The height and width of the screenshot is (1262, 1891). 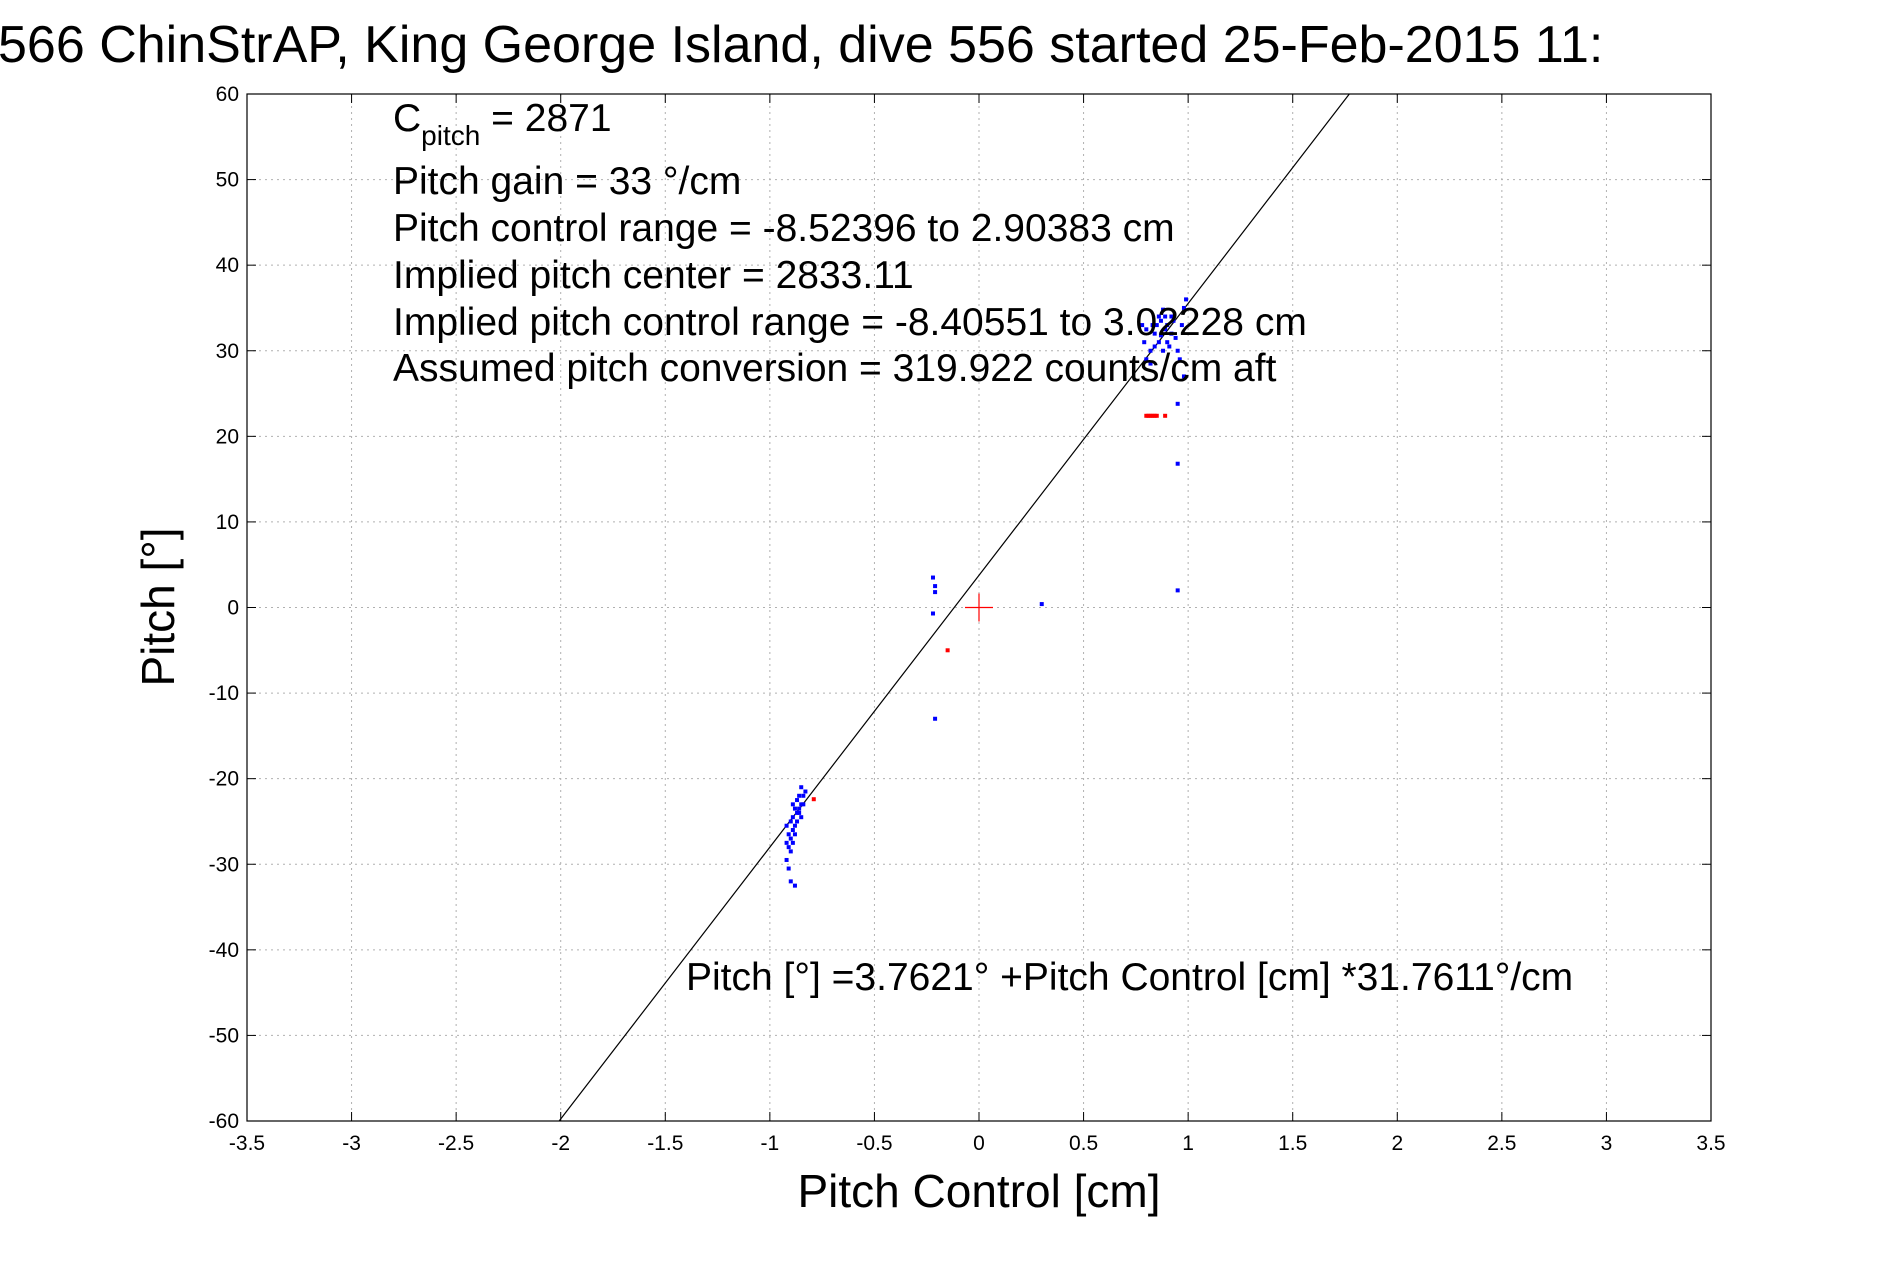 What do you see at coordinates (545, 118) in the screenshot?
I see `cpitch-value: = 2871` at bounding box center [545, 118].